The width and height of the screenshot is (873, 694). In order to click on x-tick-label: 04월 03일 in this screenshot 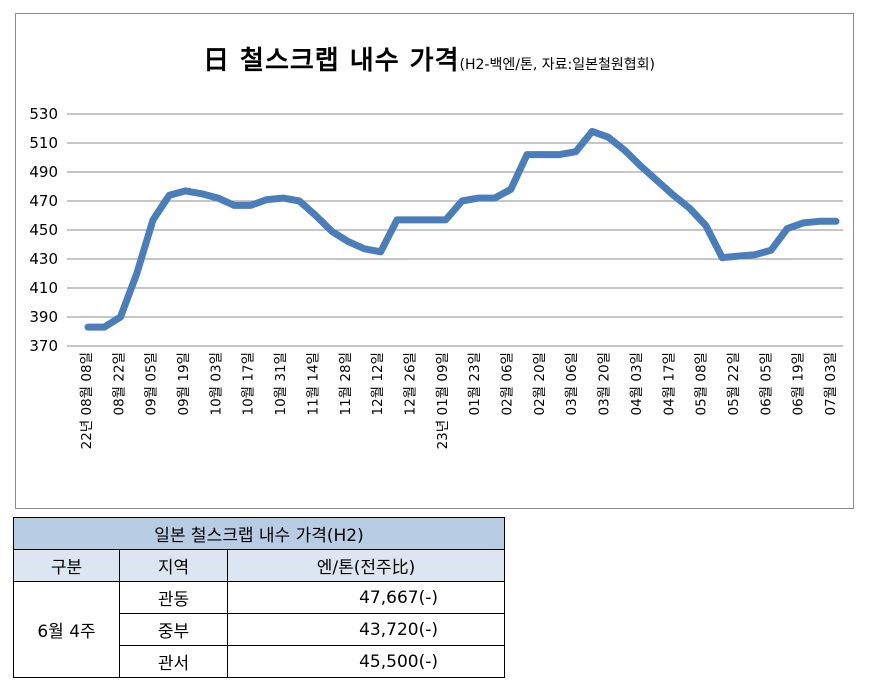, I will do `click(637, 384)`.